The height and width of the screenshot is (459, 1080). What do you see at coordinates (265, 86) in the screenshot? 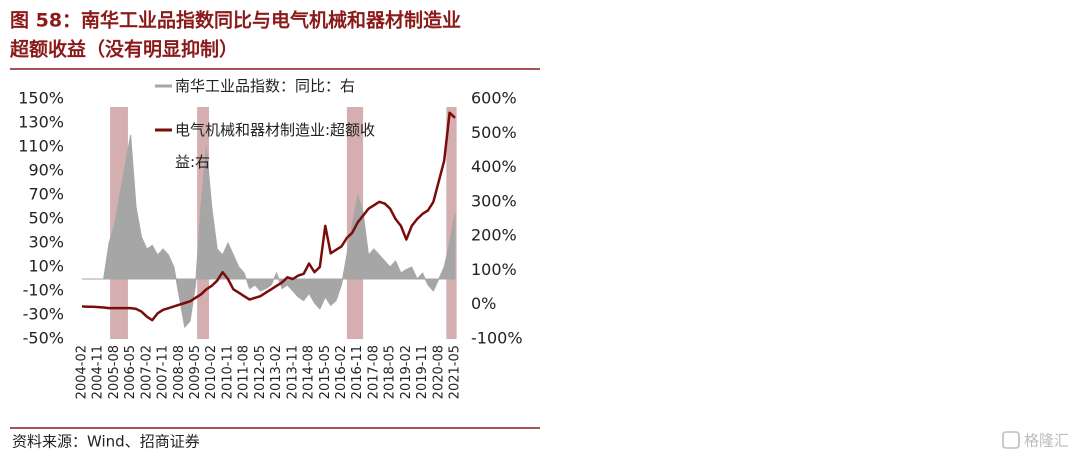
I see `legend-label: 南华工业品指数：同比：右` at bounding box center [265, 86].